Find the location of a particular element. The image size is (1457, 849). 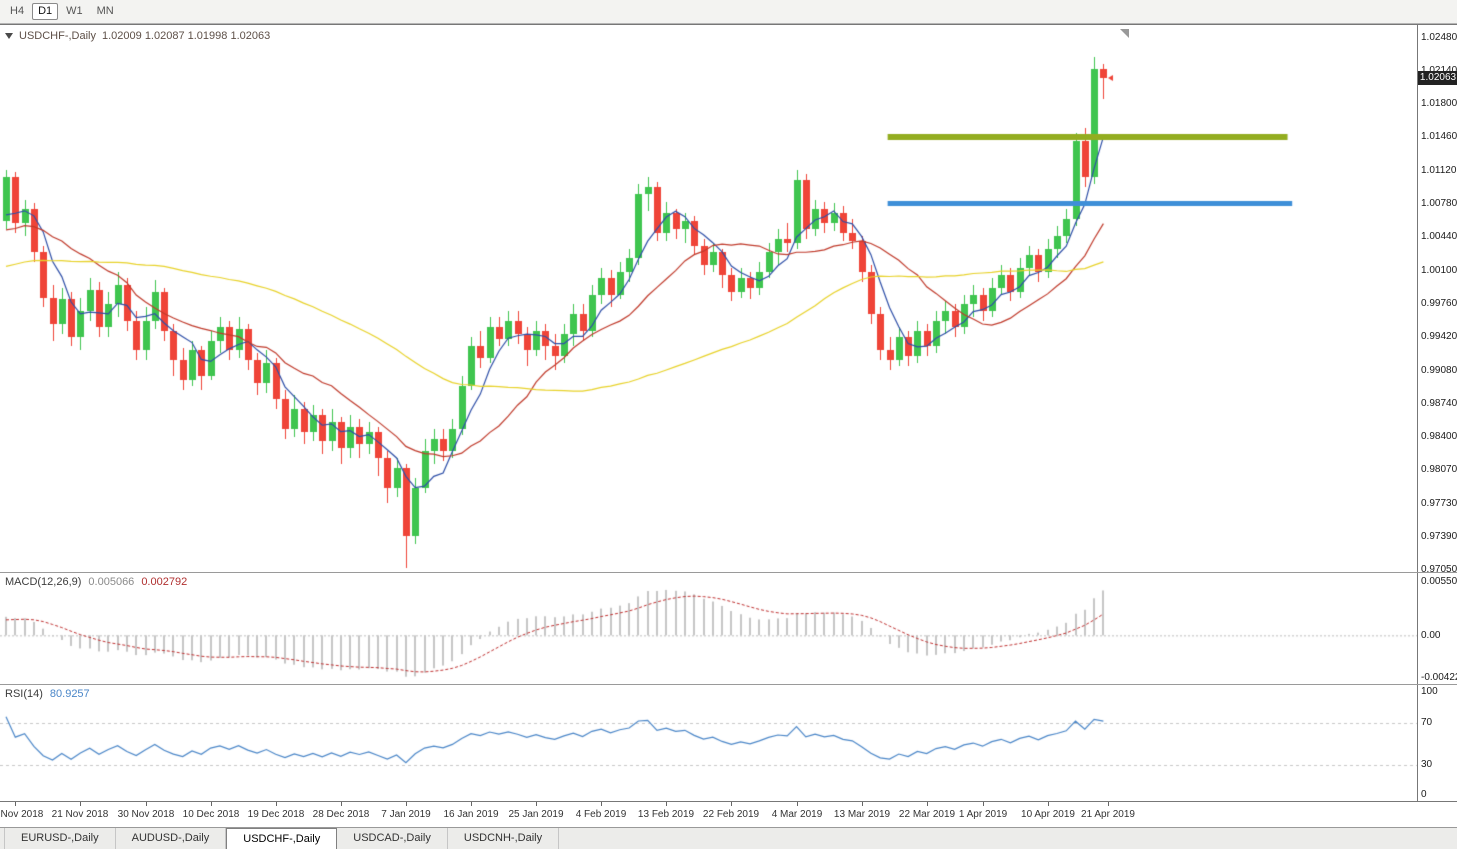

macd-main-value: 0.005066 is located at coordinates (111, 582).